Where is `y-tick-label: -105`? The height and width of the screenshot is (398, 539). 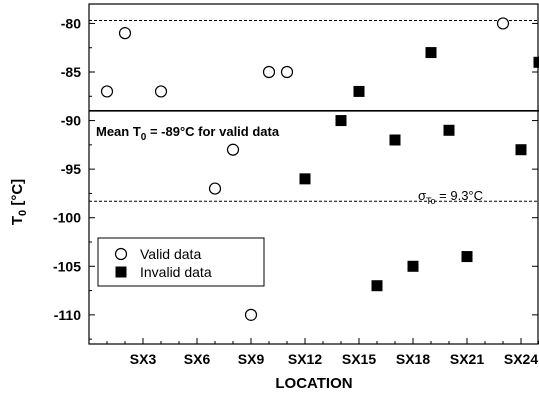 y-tick-label: -105 is located at coordinates (67, 266).